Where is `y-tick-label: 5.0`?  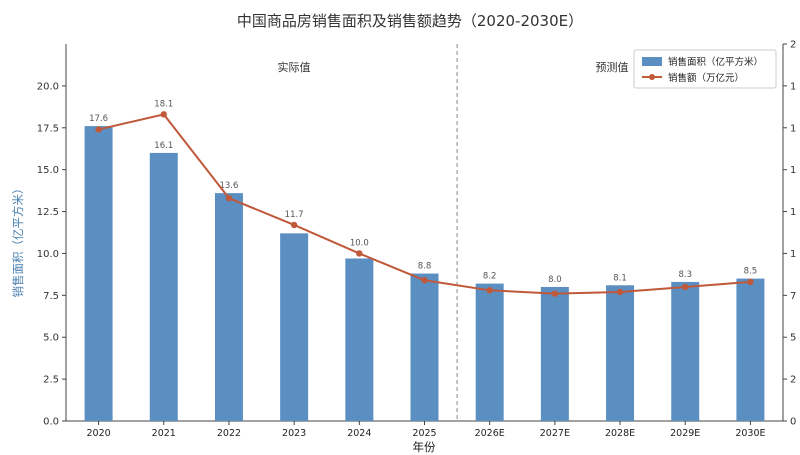
y-tick-label: 5.0 is located at coordinates (51, 338).